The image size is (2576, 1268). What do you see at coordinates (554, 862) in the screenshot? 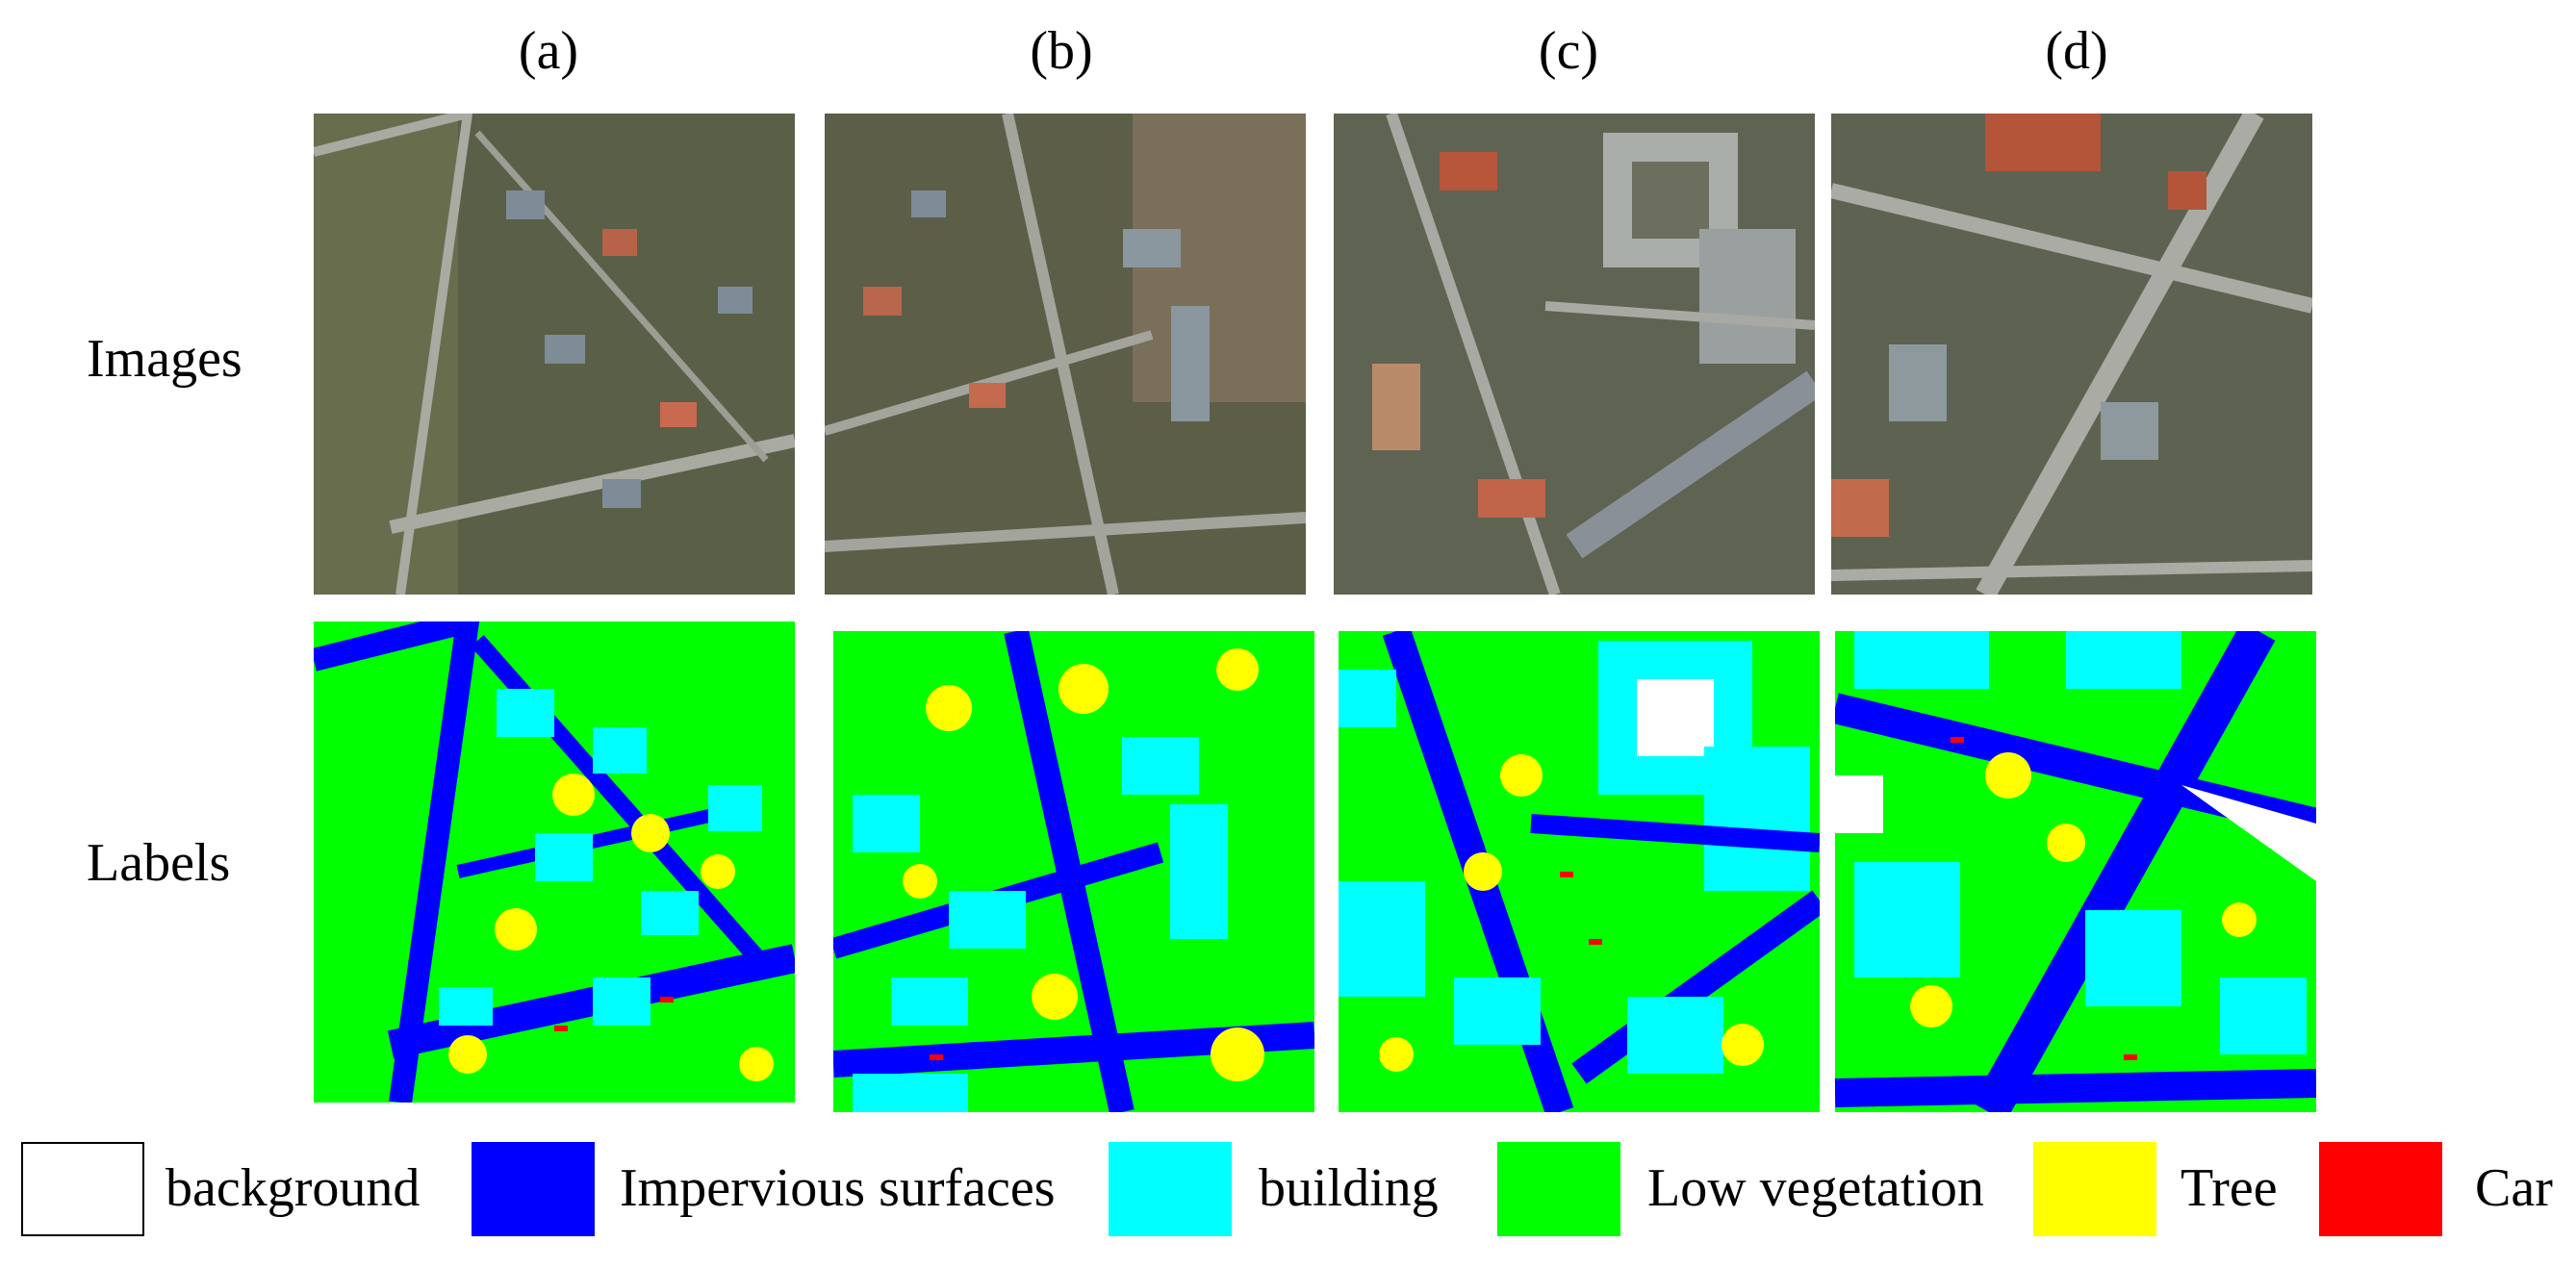
I see `label-map-a` at bounding box center [554, 862].